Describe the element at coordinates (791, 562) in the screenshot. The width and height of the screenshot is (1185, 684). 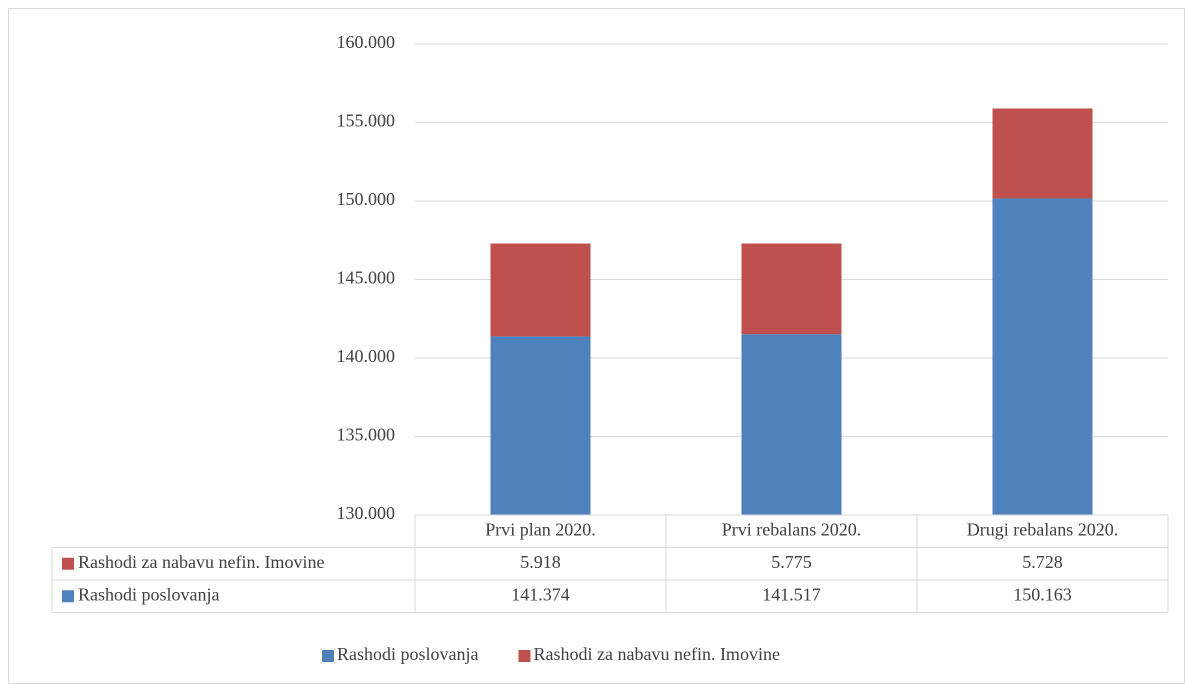
I see `table-value: 5.775` at that location.